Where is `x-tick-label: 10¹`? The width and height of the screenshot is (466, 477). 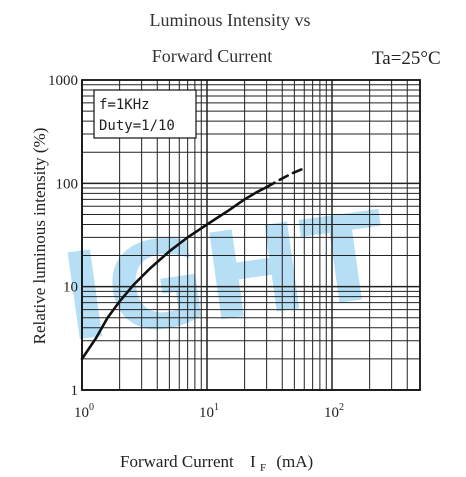 x-tick-label: 10¹ is located at coordinates (209, 411).